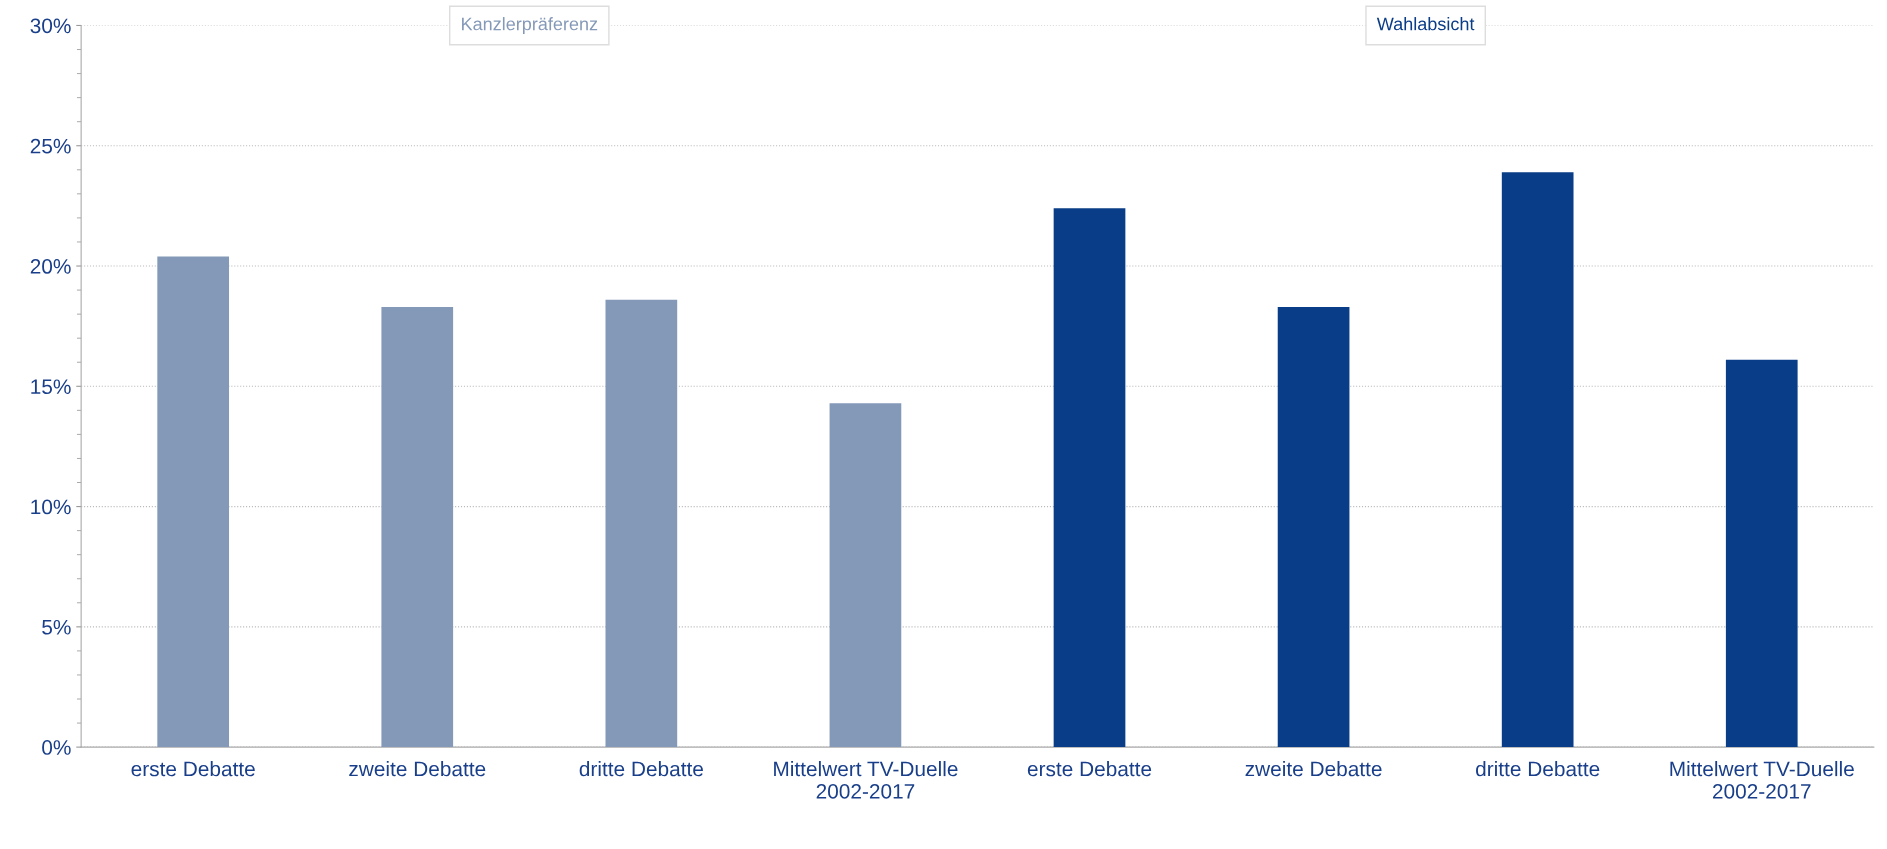 This screenshot has width=1887, height=849. Describe the element at coordinates (51, 507) in the screenshot. I see `y-tick-label: 10%` at that location.